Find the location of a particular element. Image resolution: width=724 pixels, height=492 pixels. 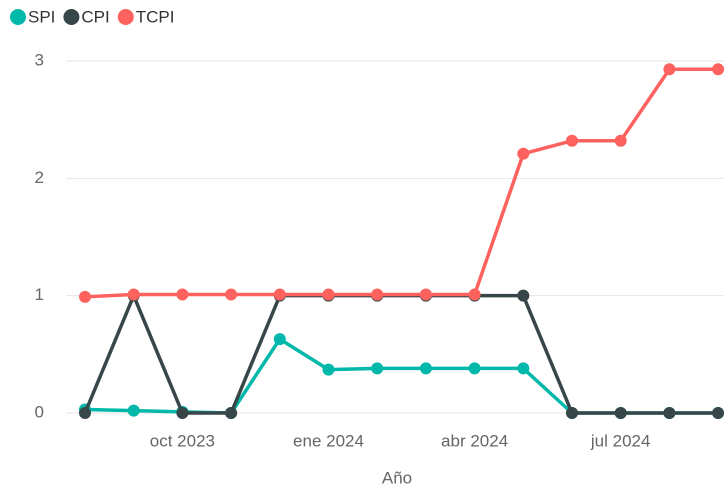

legend-label: SPI is located at coordinates (41, 16).